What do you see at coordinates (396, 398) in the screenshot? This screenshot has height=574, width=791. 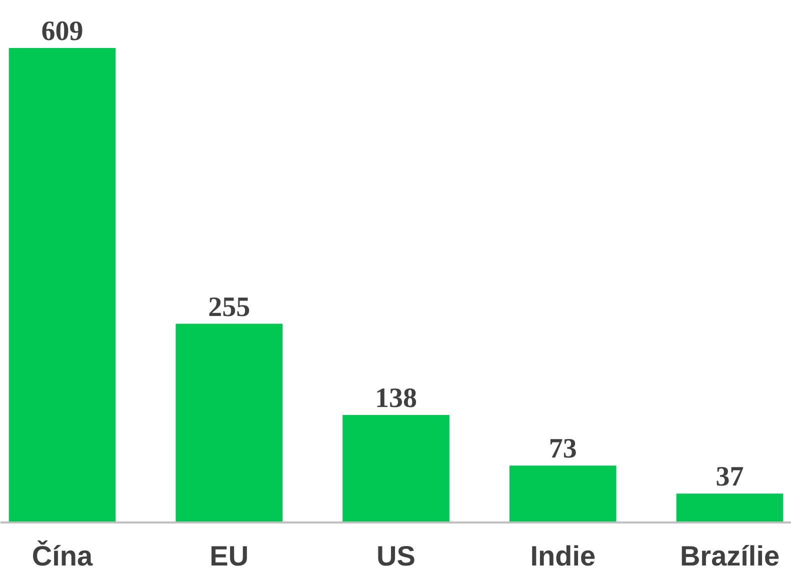 I see `data-label: 138` at bounding box center [396, 398].